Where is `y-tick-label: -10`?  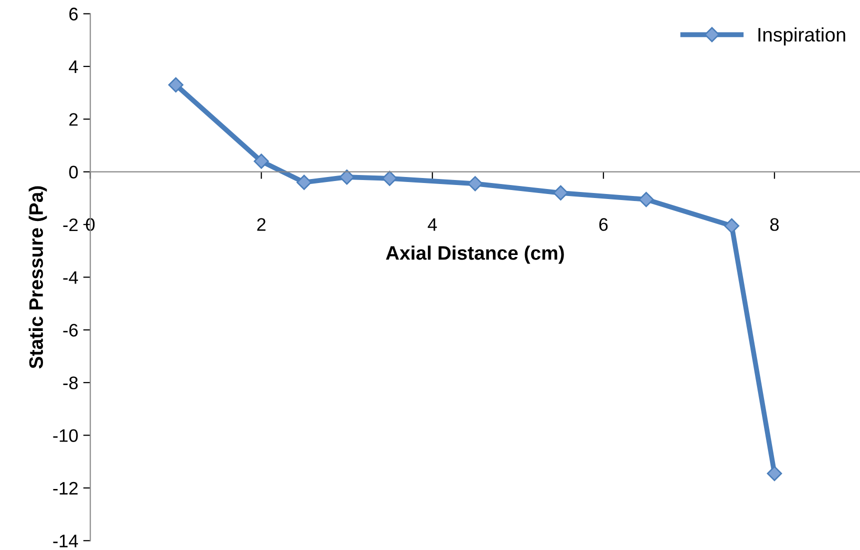
y-tick-label: -10 is located at coordinates (65, 435).